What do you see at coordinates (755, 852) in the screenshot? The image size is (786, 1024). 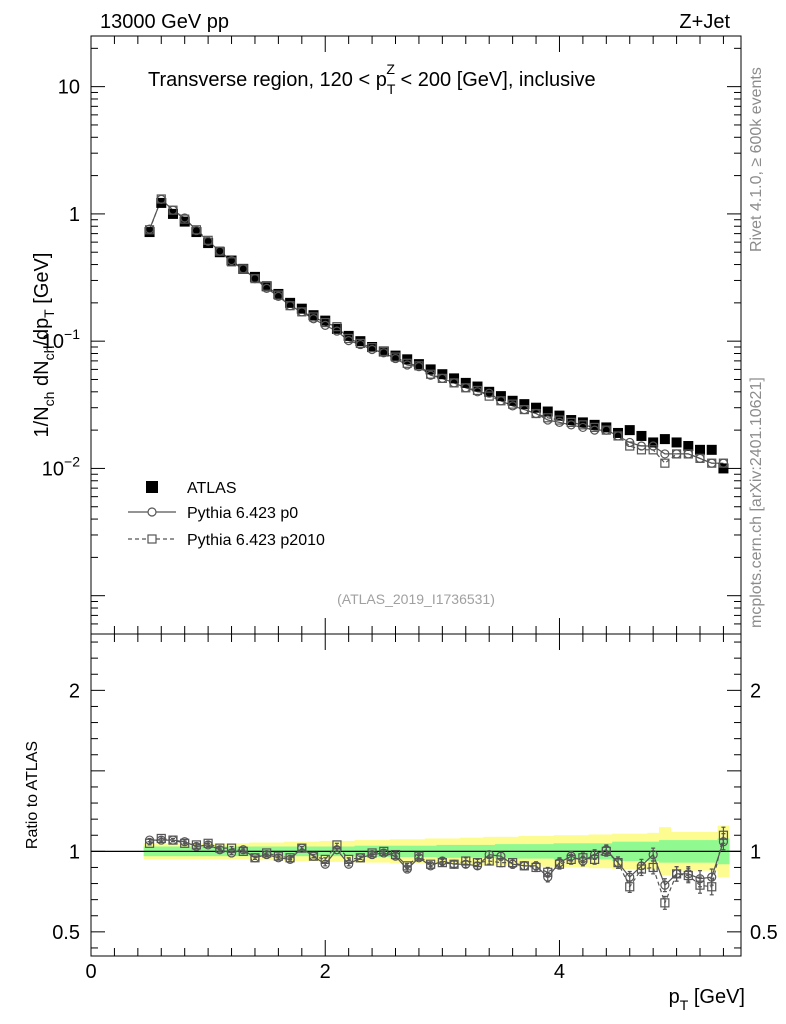 I see `ratio-y-tick-label-right: 1` at bounding box center [755, 852].